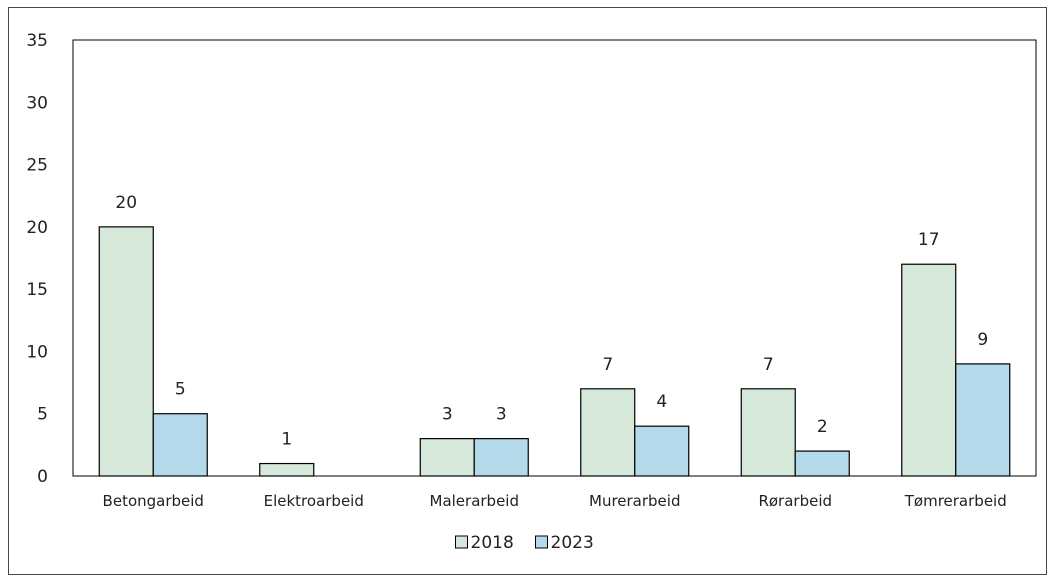 This screenshot has width=1055, height=578. I want to click on y-tick-label: 10, so click(37, 352).